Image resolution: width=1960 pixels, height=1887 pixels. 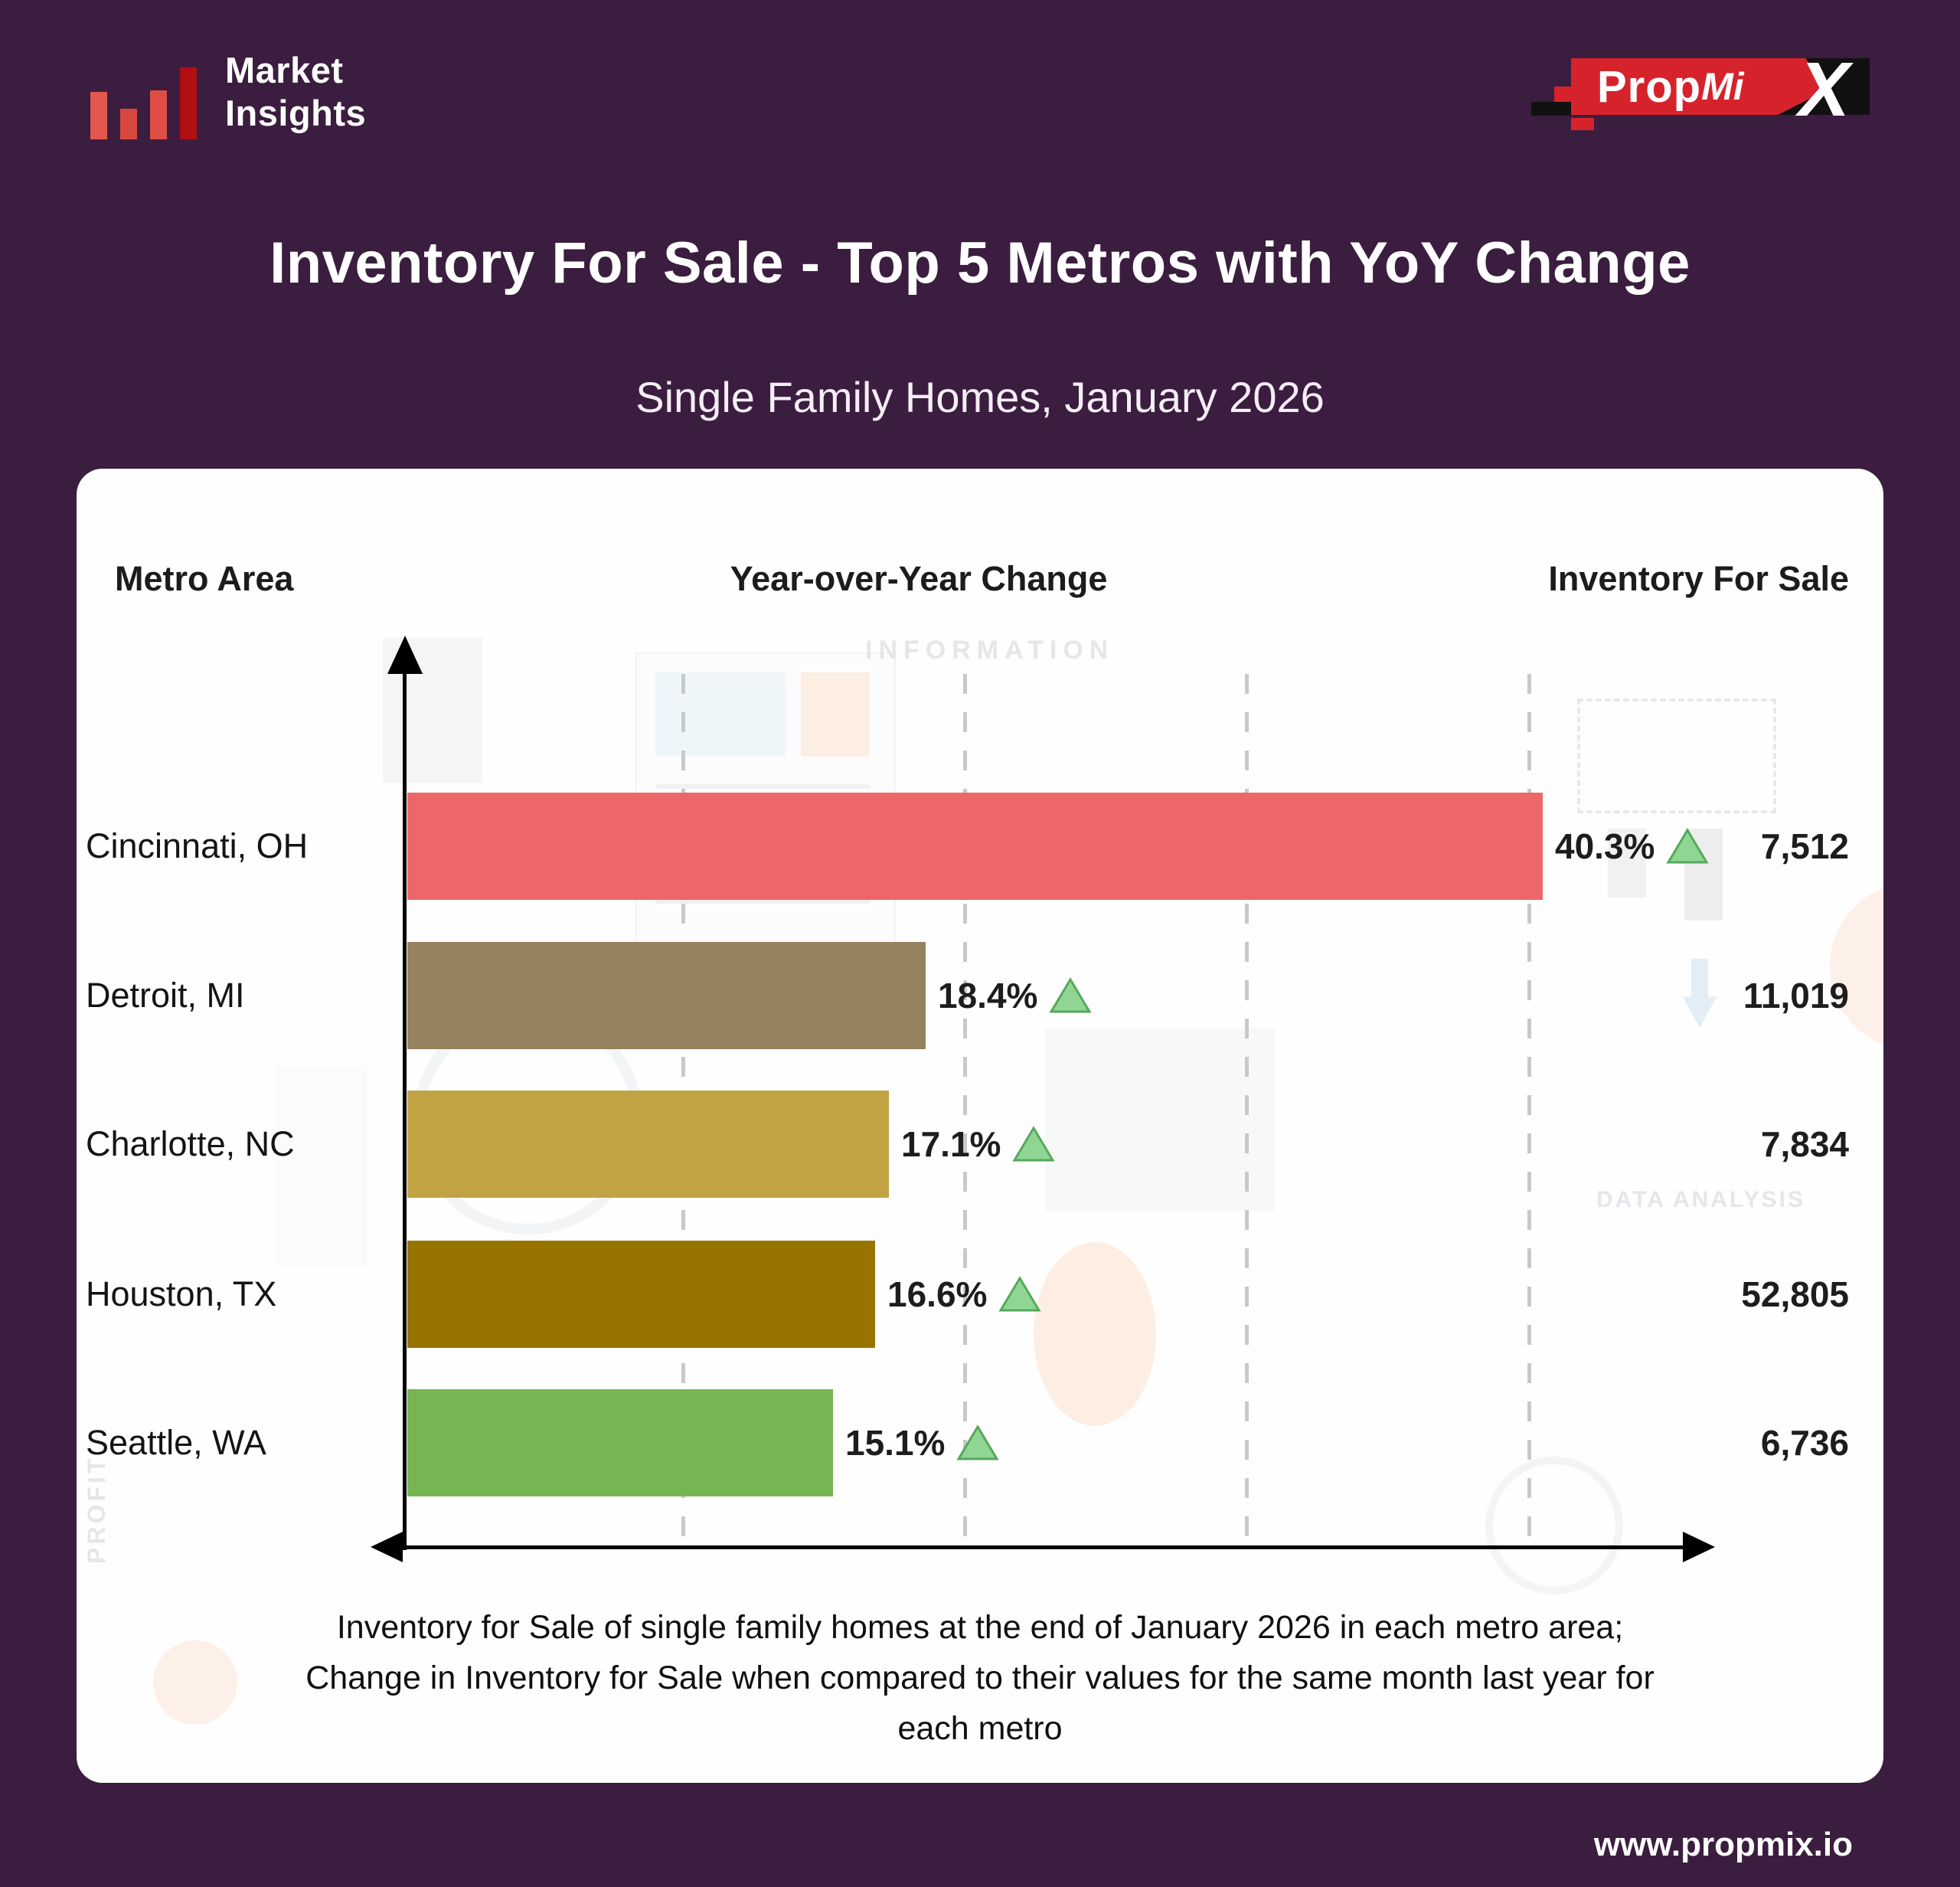 I want to click on yoy-value-group: 17.1%, so click(x=978, y=1144).